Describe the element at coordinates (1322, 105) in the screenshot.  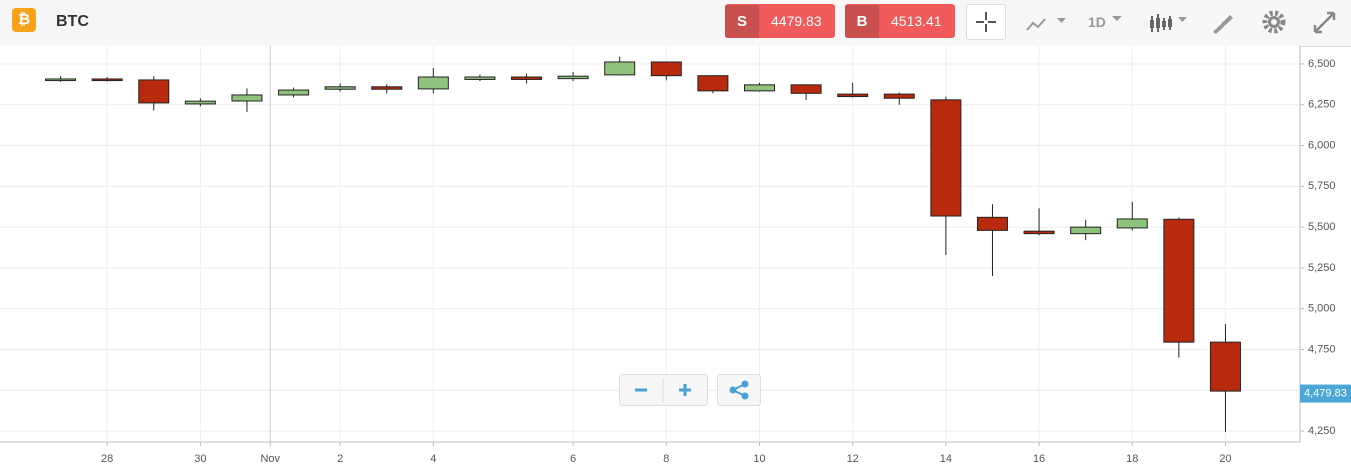
I see `y-tick-label: 6,250` at that location.